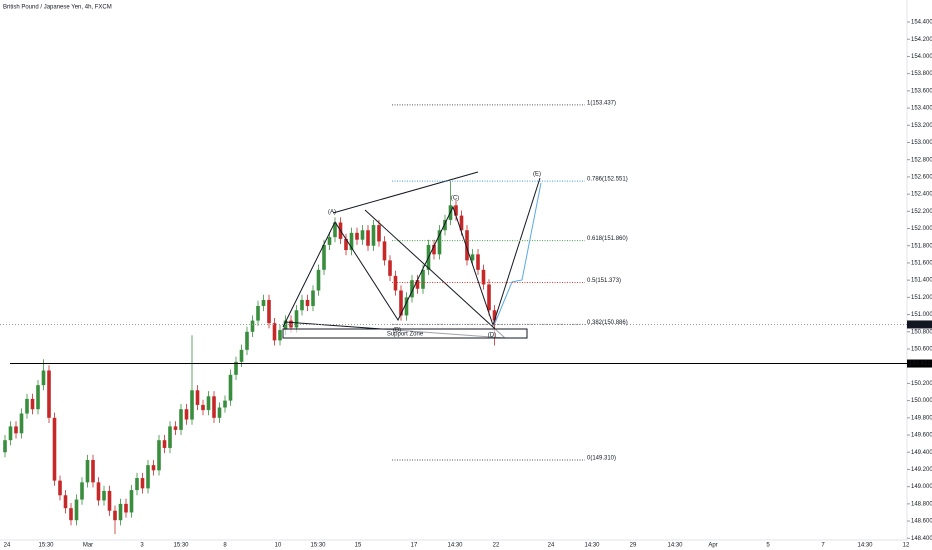  I want to click on drawings, so click(412, 255).